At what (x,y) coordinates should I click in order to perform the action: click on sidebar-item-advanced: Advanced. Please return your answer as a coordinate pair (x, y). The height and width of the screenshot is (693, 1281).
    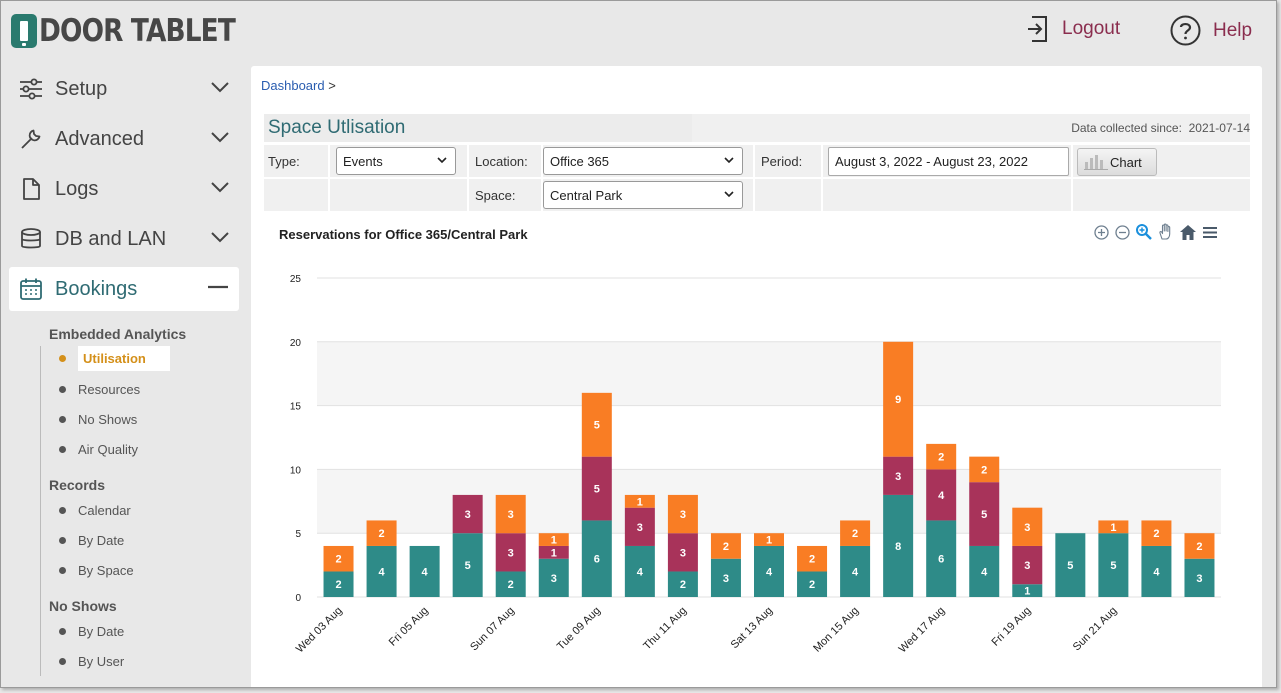
    Looking at the image, I should click on (124, 139).